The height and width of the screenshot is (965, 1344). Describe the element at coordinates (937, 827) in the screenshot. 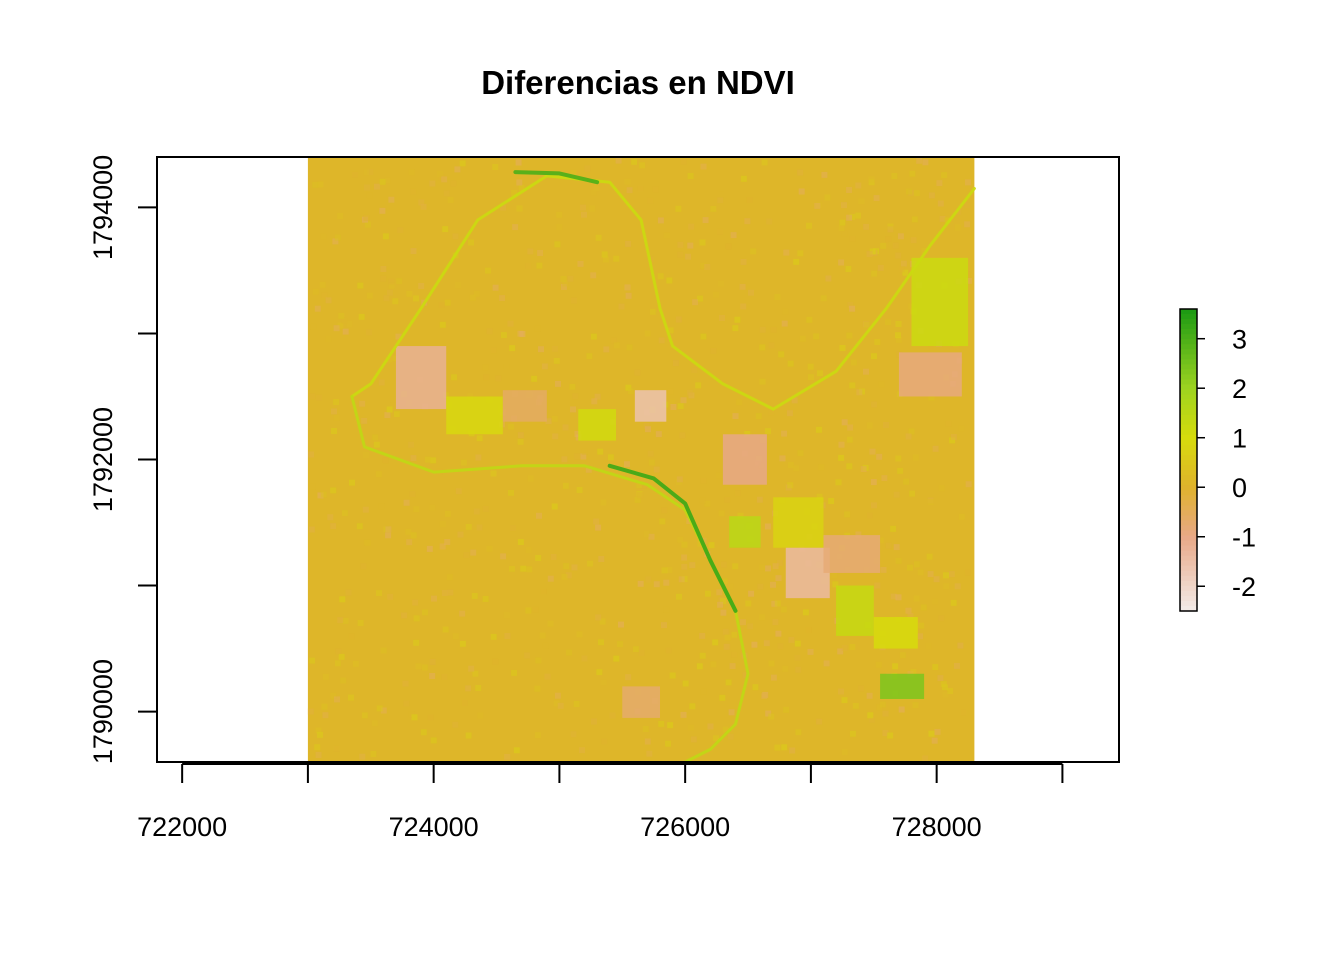

I see `x-tick-label: 728000` at that location.